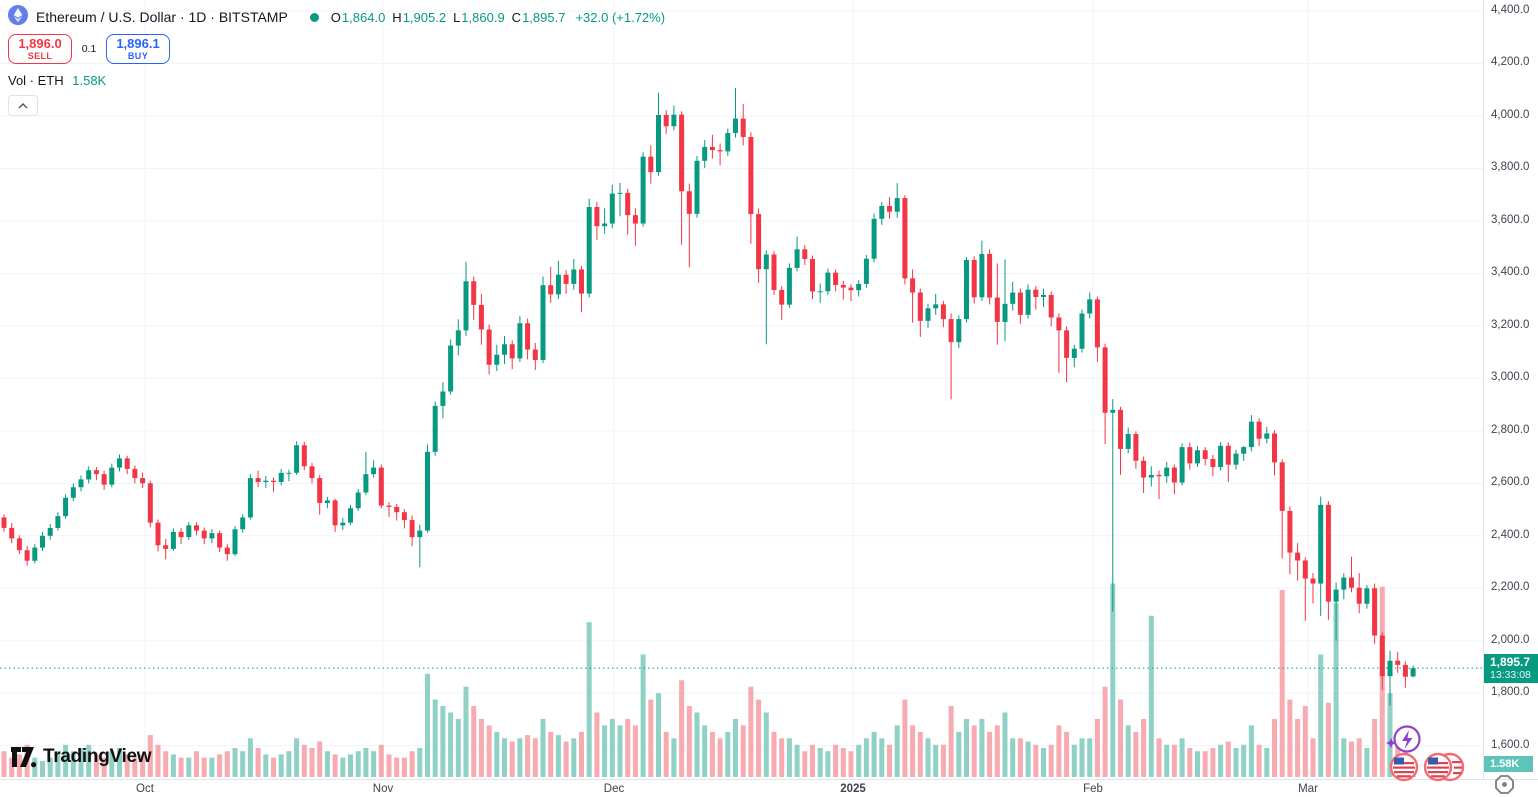  What do you see at coordinates (1504, 785) in the screenshot?
I see `chart-properties-icon` at bounding box center [1504, 785].